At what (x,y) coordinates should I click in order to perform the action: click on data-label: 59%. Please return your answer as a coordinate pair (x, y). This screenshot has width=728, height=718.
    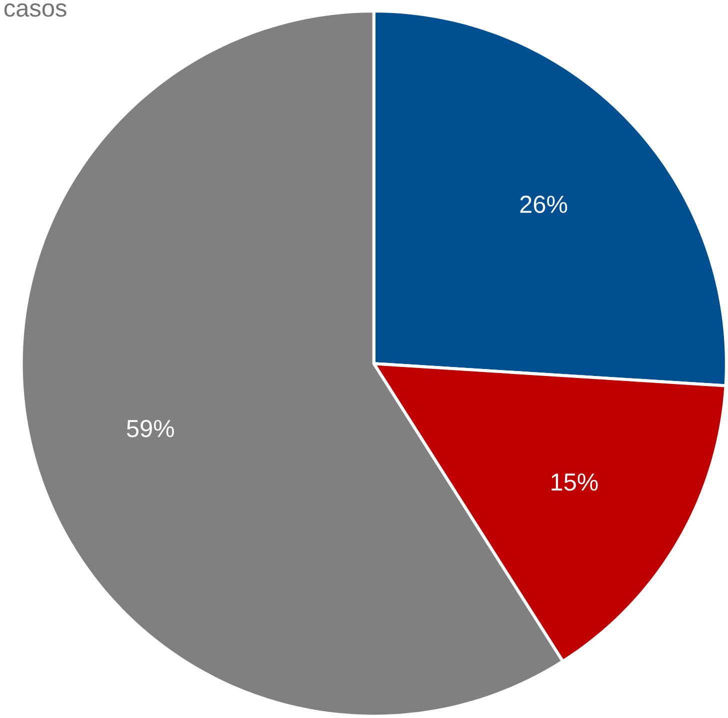
    Looking at the image, I should click on (150, 429).